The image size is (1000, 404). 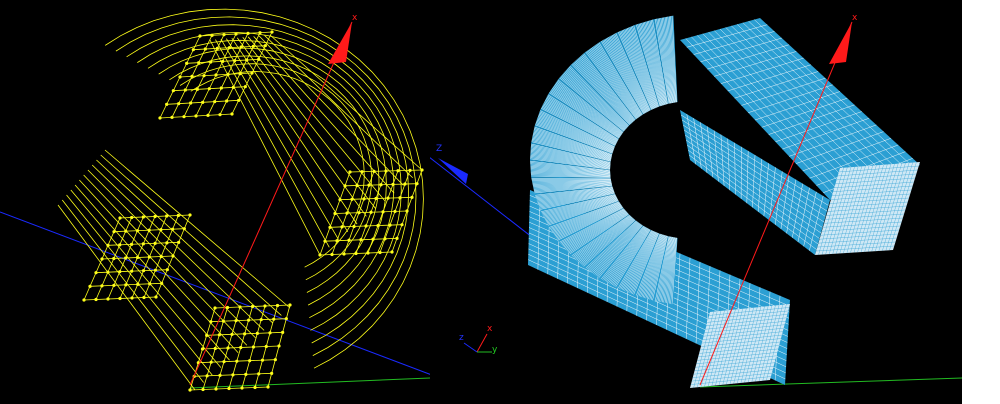 I want to click on y-axis-line, so click(x=310, y=383).